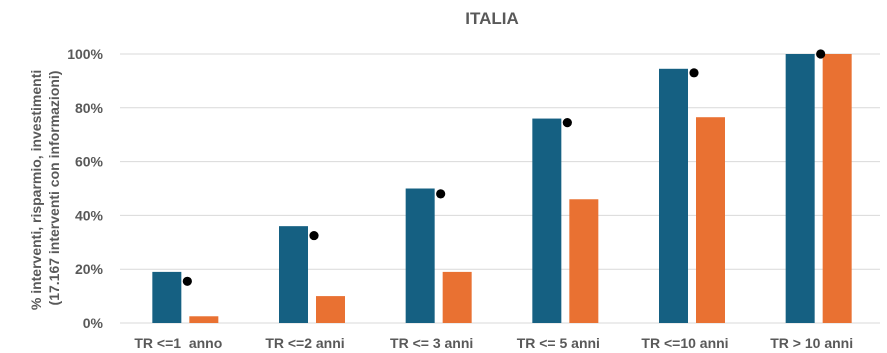 The height and width of the screenshot is (353, 887). I want to click on y-tick-label: 60%, so click(89, 162).